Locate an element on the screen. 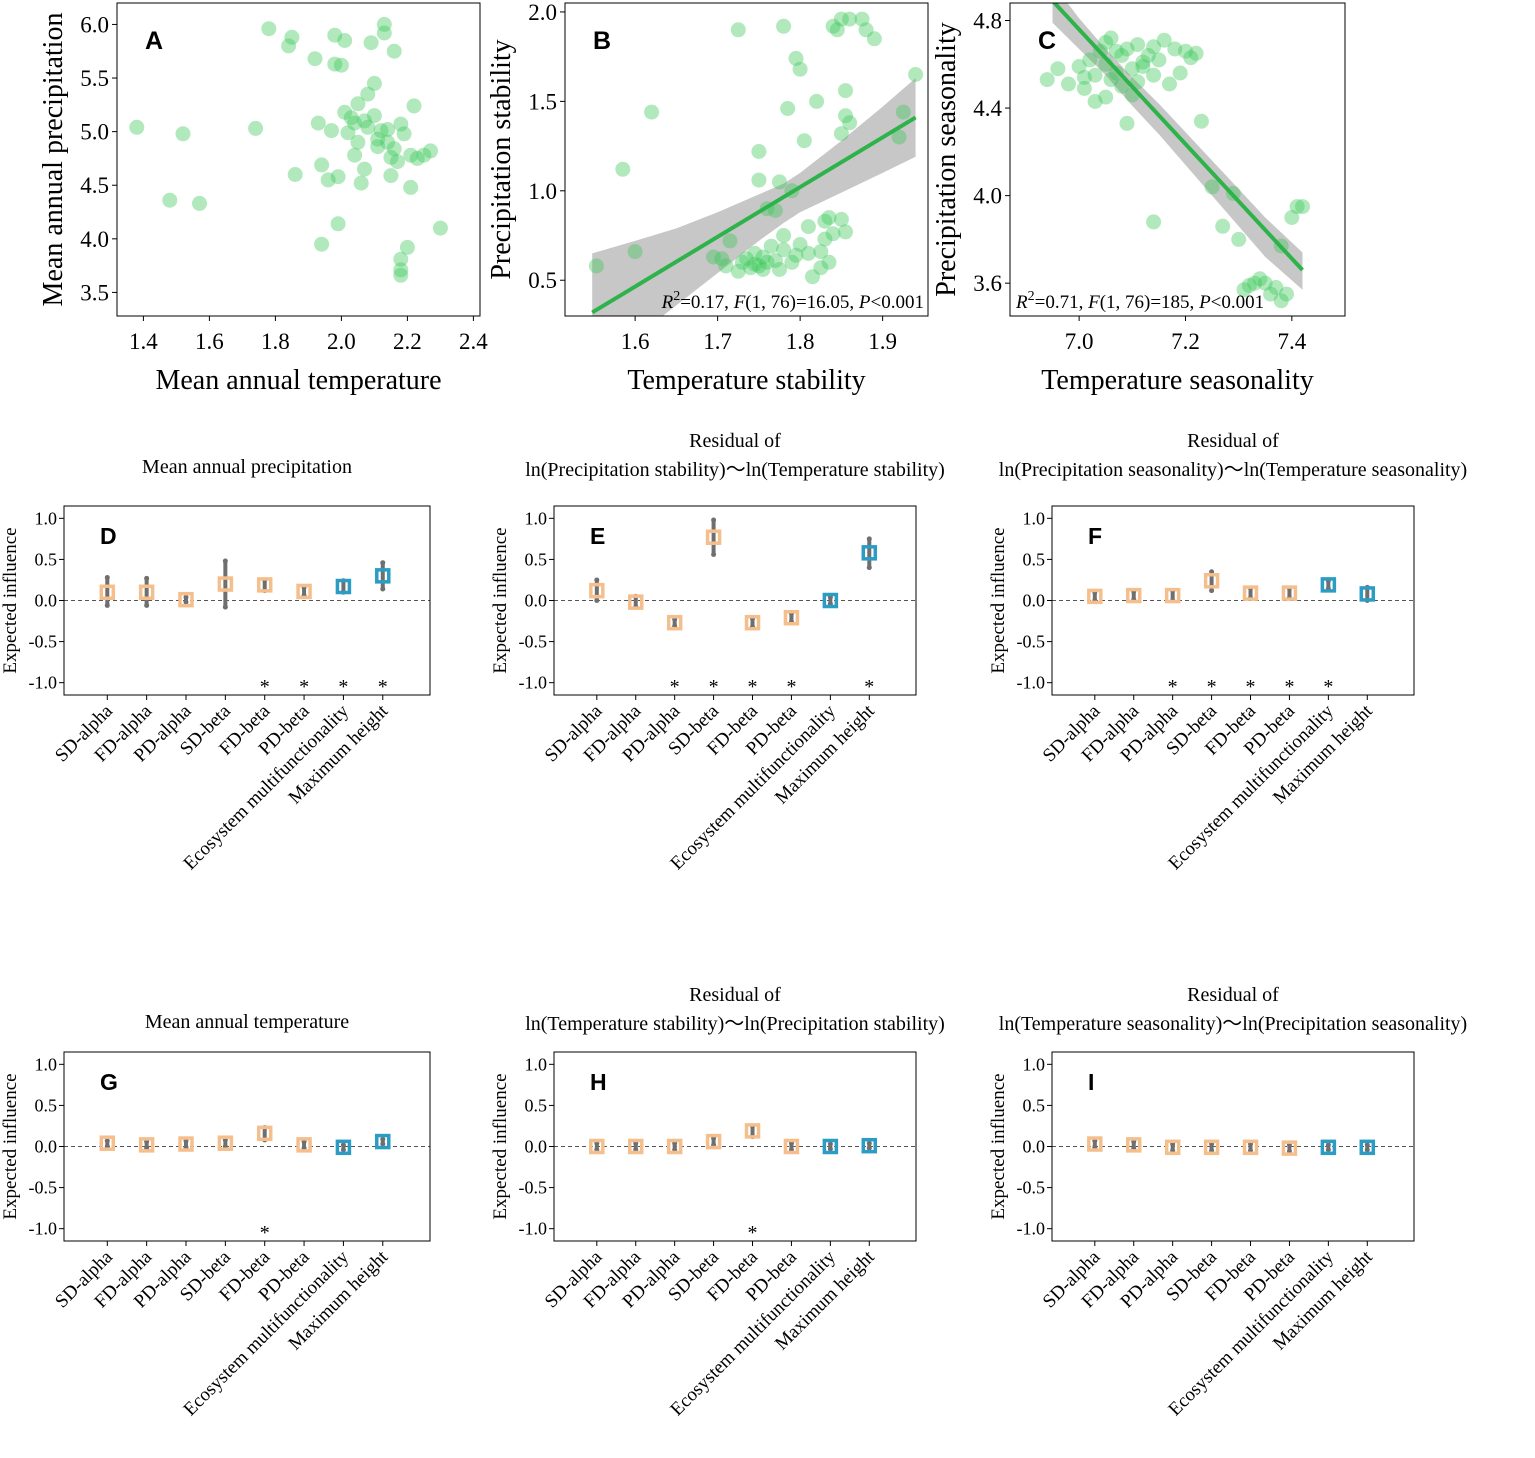  x-axis-label: Temperature stability is located at coordinates (746, 380).